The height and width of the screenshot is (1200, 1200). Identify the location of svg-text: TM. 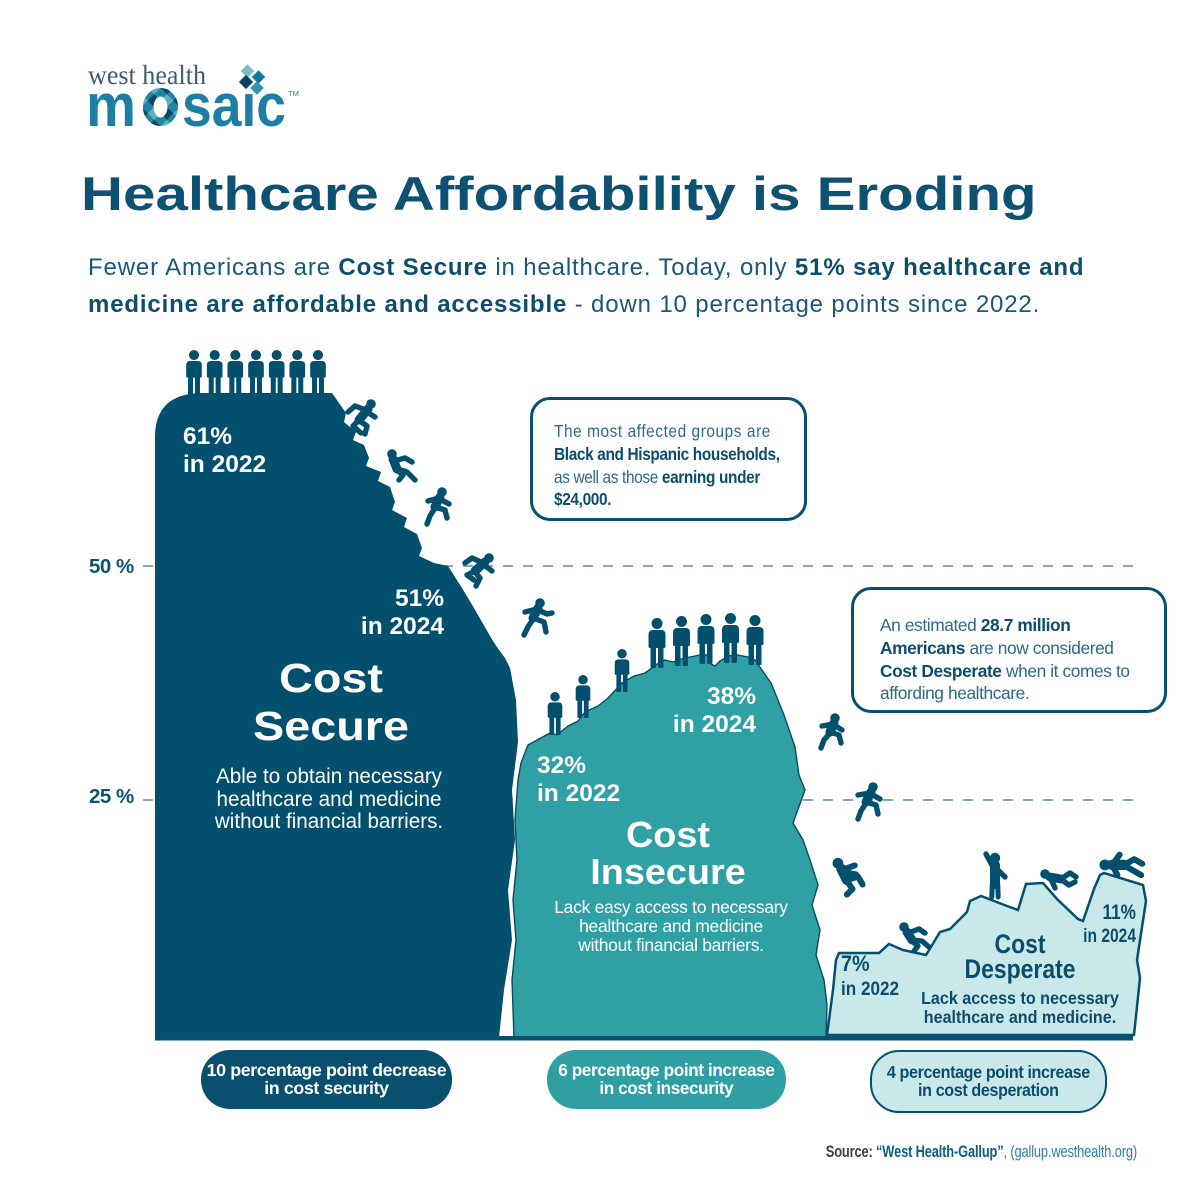
(293, 93).